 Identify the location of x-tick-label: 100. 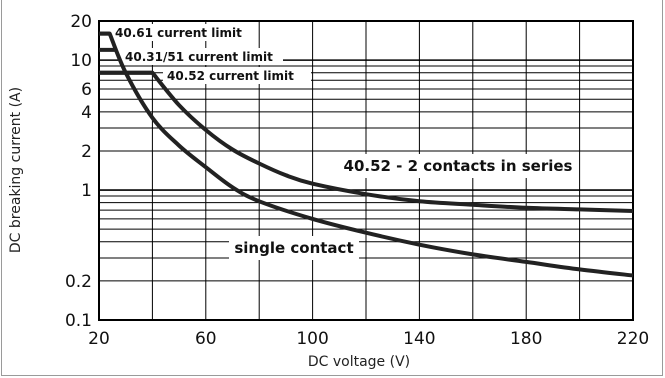
(312, 339).